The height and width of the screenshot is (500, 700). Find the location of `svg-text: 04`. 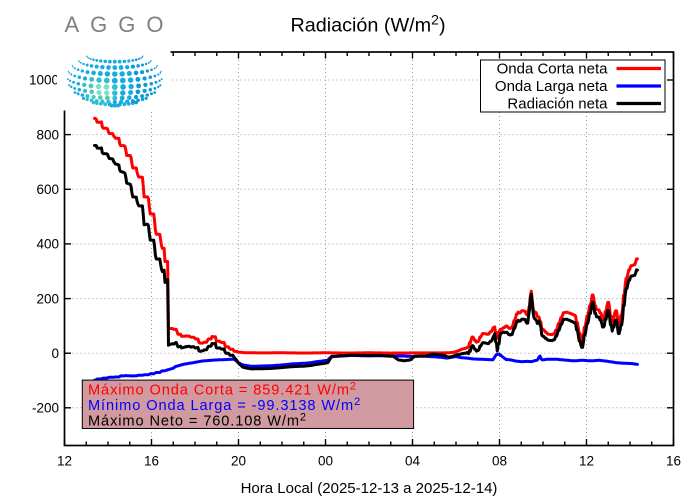

svg-text: 04 is located at coordinates (413, 461).